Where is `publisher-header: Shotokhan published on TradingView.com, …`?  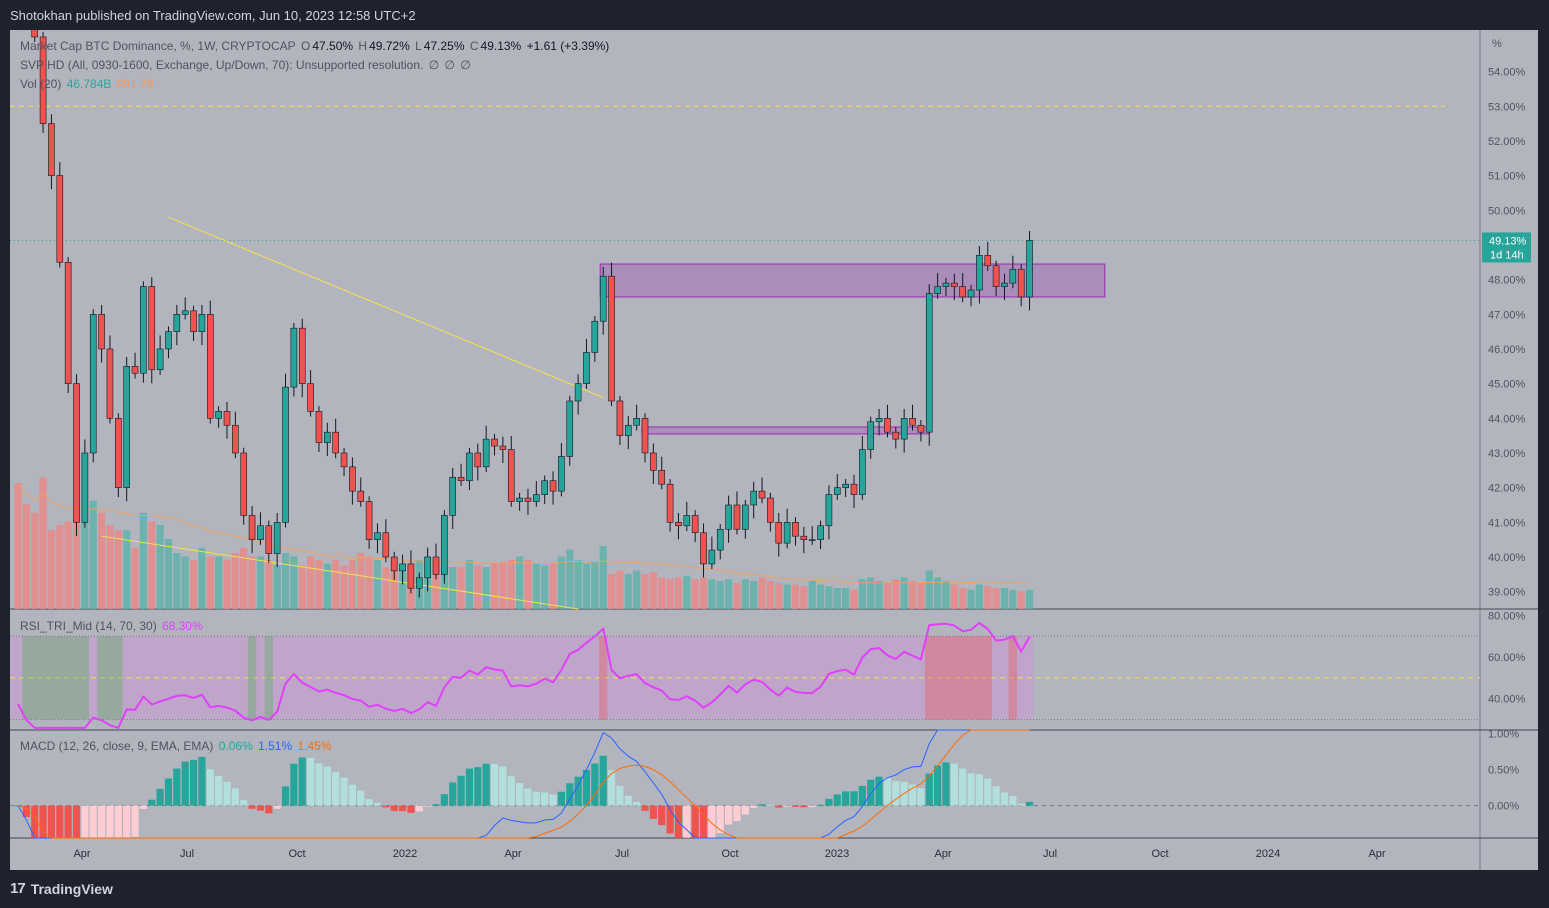
publisher-header: Shotokhan published on TradingView.com, … is located at coordinates (213, 15).